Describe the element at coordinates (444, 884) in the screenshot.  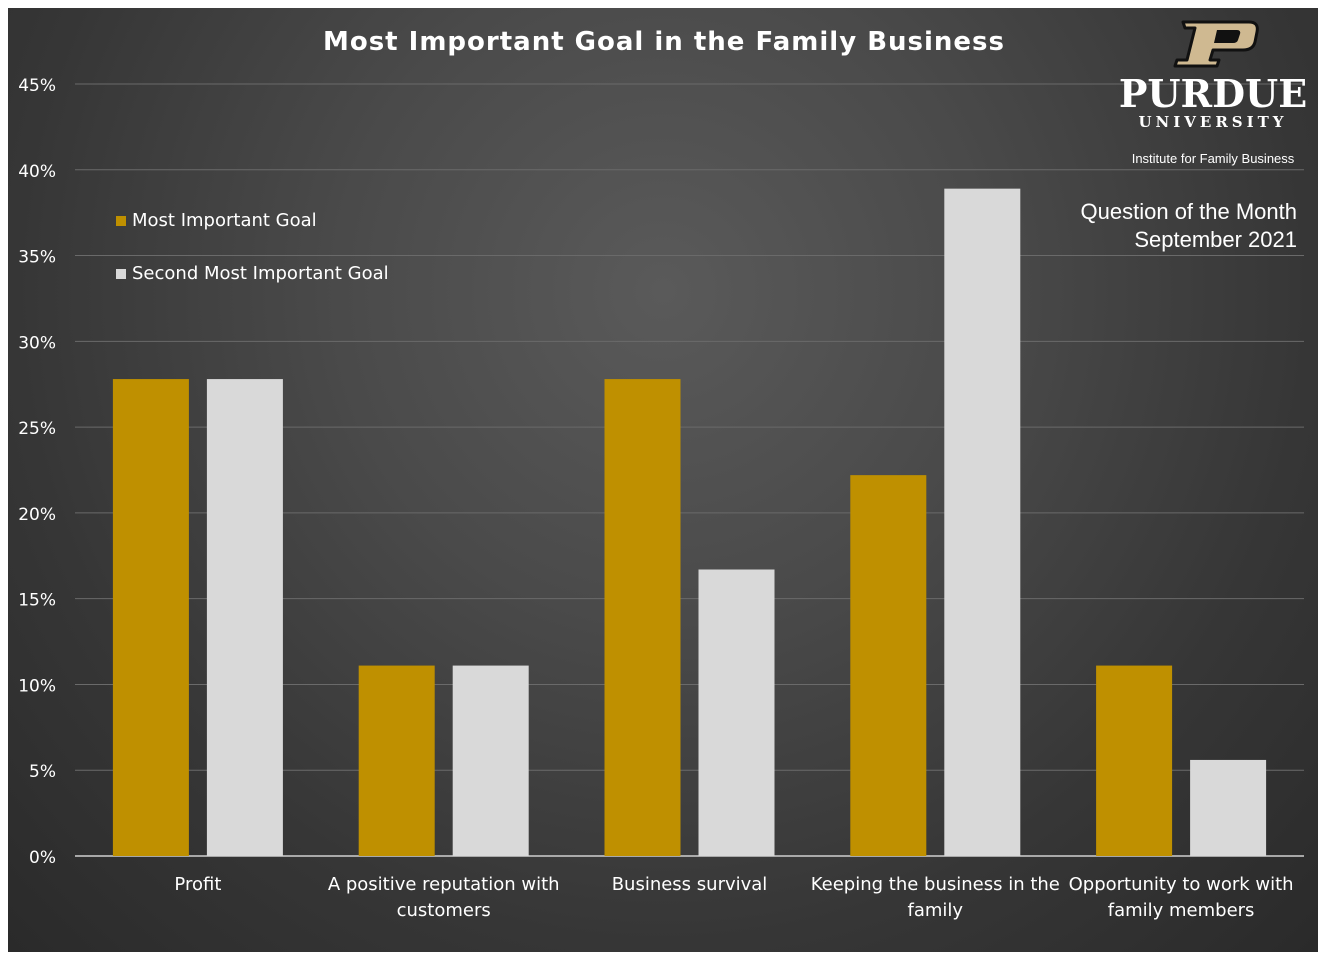
I see `x-tick-label: A positive reputation with` at that location.